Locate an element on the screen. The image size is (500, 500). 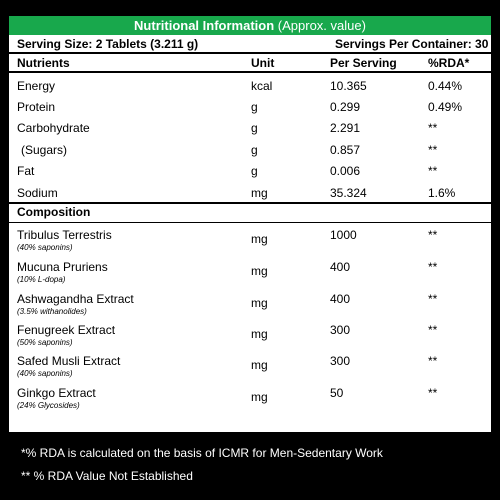
ingredient-name: Safed Musli Extract is located at coordinates (69, 361).